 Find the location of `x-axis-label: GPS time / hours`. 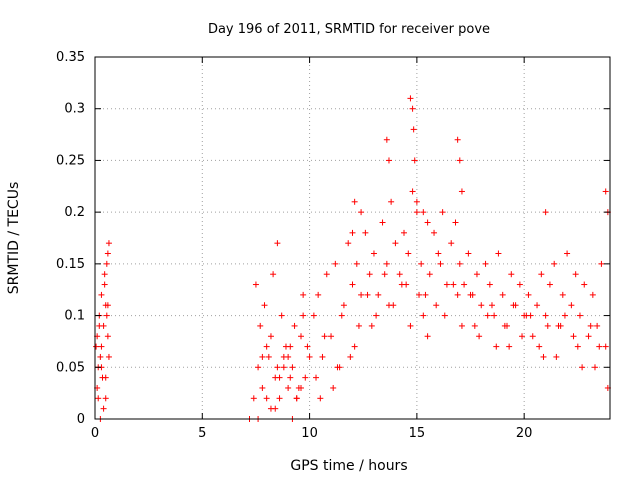

x-axis-label: GPS time / hours is located at coordinates (348, 466).